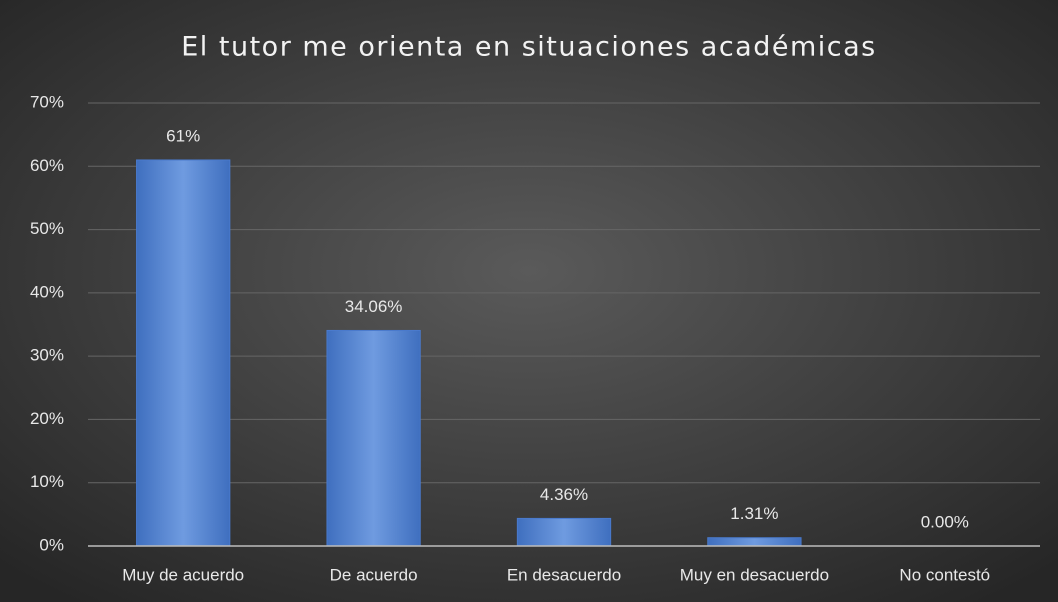 This screenshot has height=602, width=1058. Describe the element at coordinates (183, 574) in the screenshot. I see `x-tick-label: Muy de acuerdo` at that location.